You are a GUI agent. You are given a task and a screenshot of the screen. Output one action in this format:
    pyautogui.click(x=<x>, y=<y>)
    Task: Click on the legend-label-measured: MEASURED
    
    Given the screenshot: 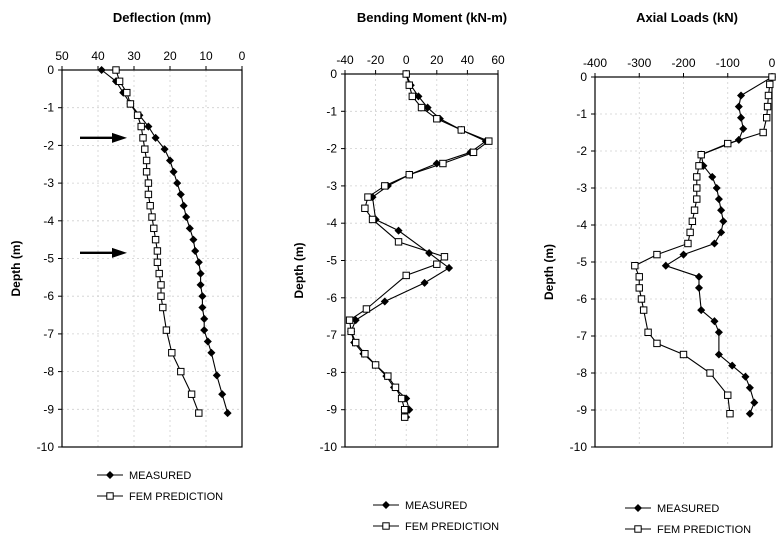 What is the action you would take?
    pyautogui.click(x=436, y=506)
    